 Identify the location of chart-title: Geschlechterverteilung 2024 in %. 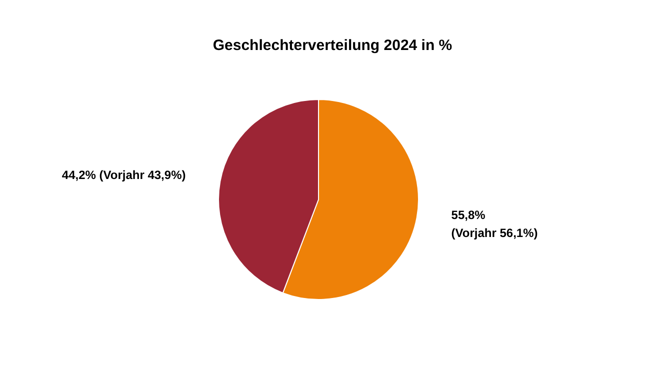
(332, 45).